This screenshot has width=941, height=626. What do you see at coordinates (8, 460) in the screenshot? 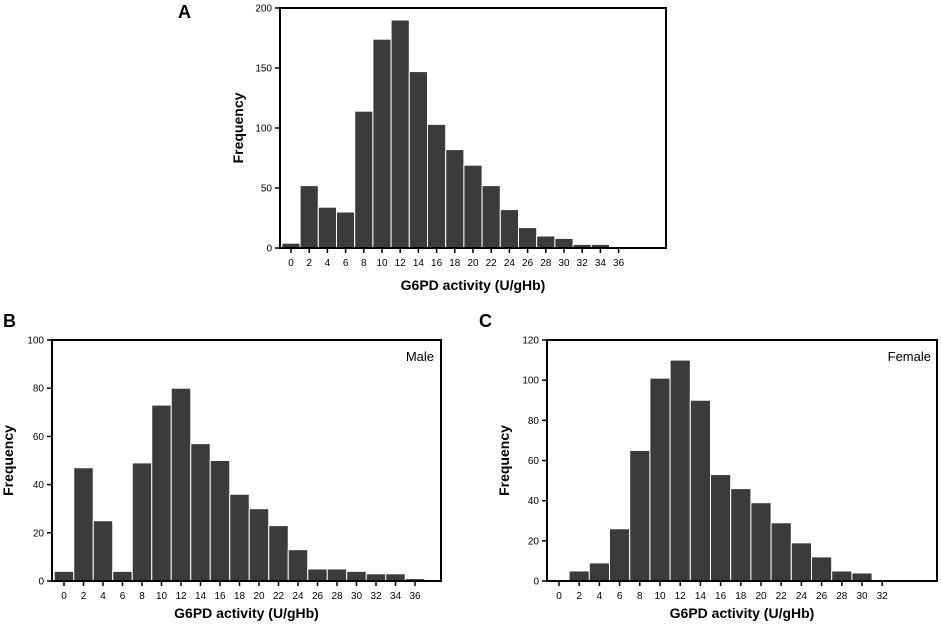
I see `y-axis-label-b: Frequency` at bounding box center [8, 460].